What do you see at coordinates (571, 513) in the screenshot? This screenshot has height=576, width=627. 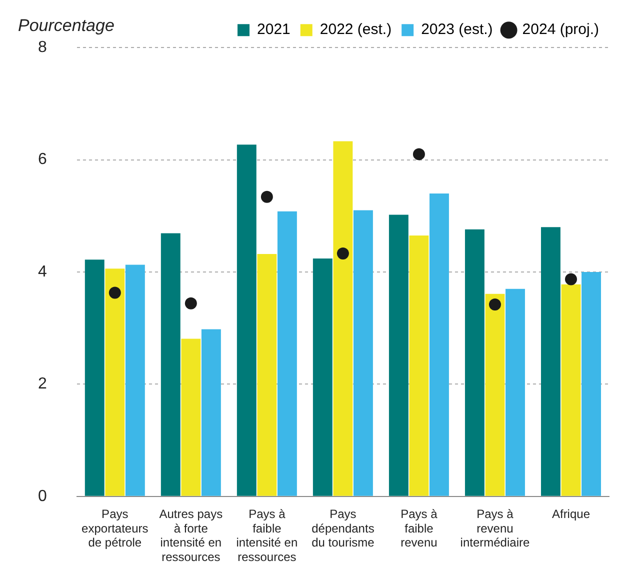 I see `x-tick-label: Afrique` at bounding box center [571, 513].